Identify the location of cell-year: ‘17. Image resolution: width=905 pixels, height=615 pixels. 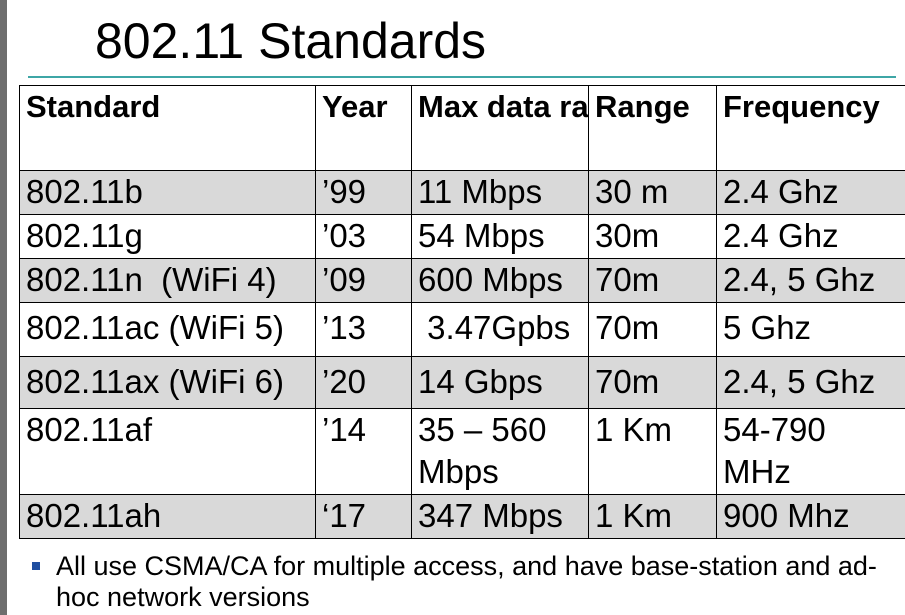
(363, 516).